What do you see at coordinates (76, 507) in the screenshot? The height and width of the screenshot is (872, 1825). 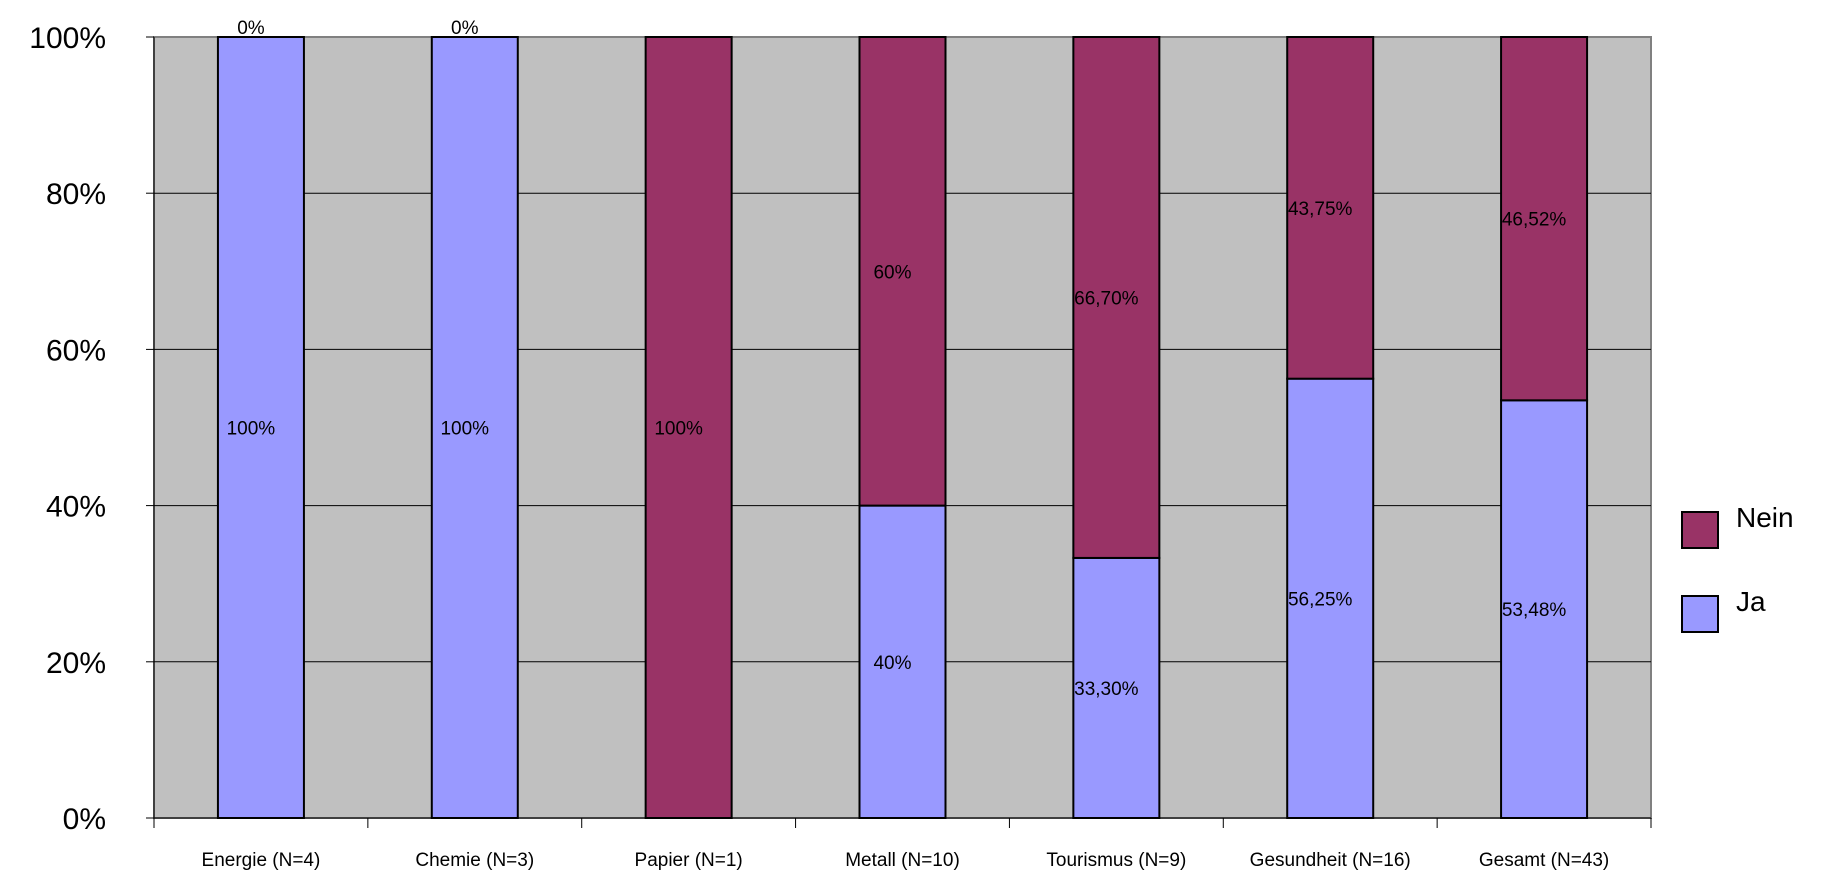 I see `y-tick-label: 40%` at bounding box center [76, 507].